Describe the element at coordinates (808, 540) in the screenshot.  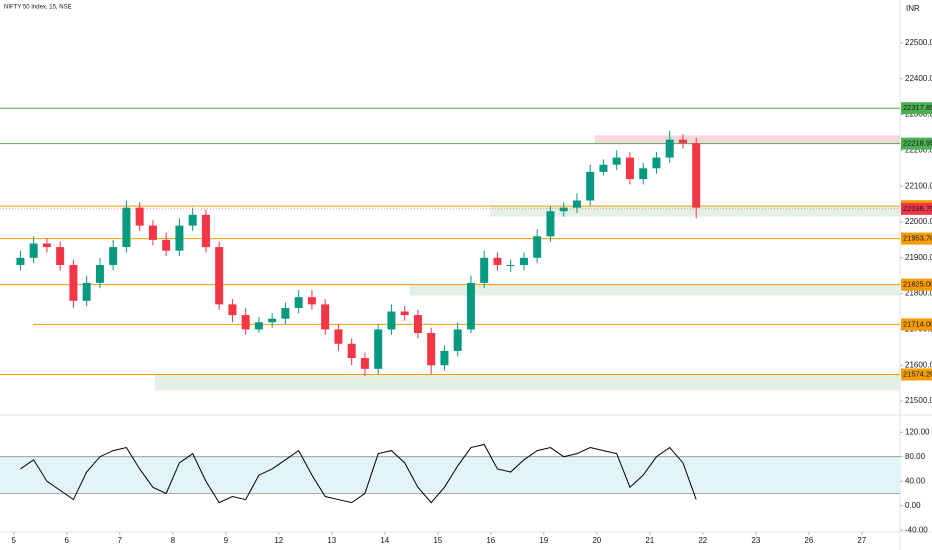
I see `x-tick-label: 26` at that location.